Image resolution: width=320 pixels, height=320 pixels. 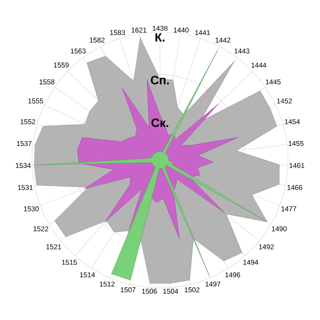 I want to click on y-tick-label: К., so click(x=159, y=37).